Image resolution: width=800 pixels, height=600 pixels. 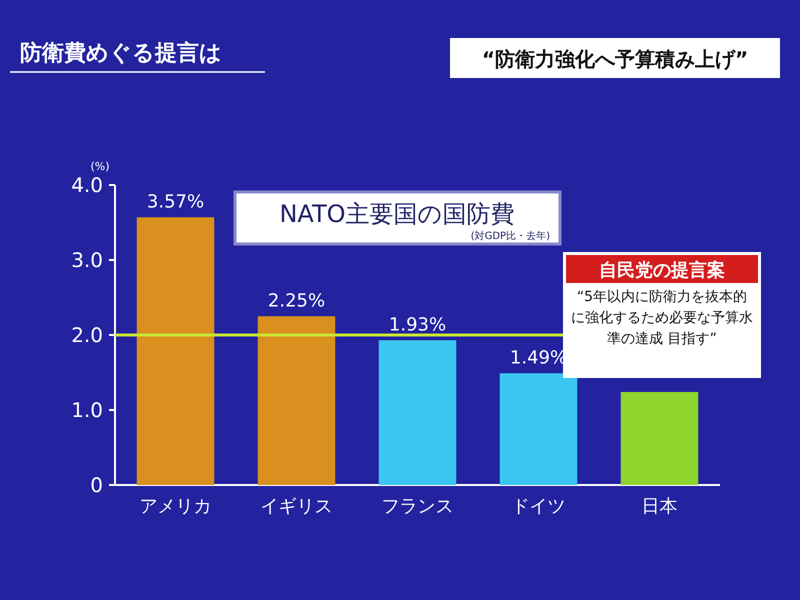 What do you see at coordinates (176, 506) in the screenshot?
I see `x-tick-label: アメリカ` at bounding box center [176, 506].